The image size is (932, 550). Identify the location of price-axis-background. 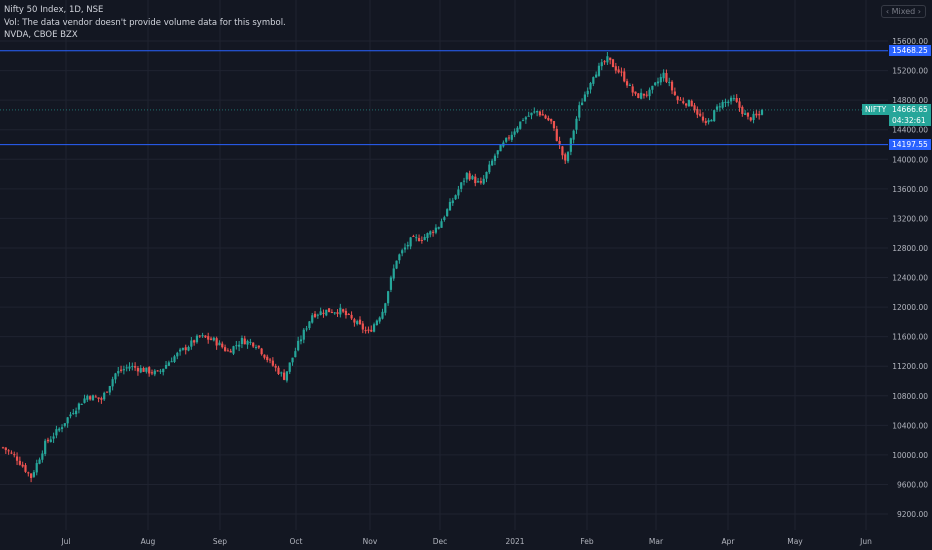
(910, 275).